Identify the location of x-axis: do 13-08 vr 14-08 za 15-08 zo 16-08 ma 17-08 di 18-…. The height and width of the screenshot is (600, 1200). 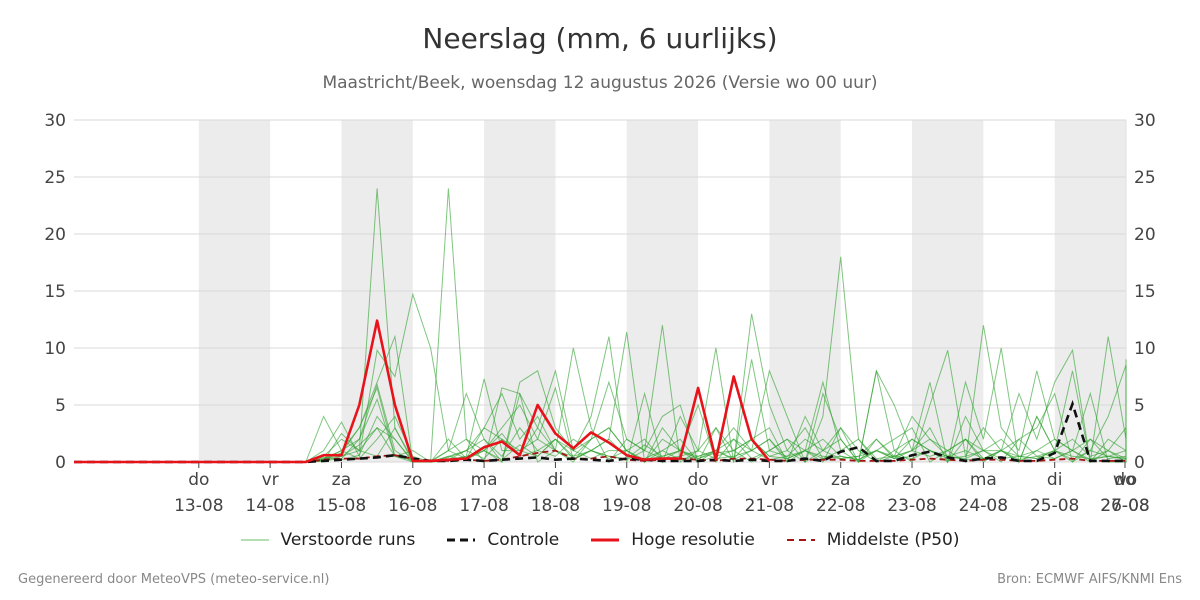
(662, 489).